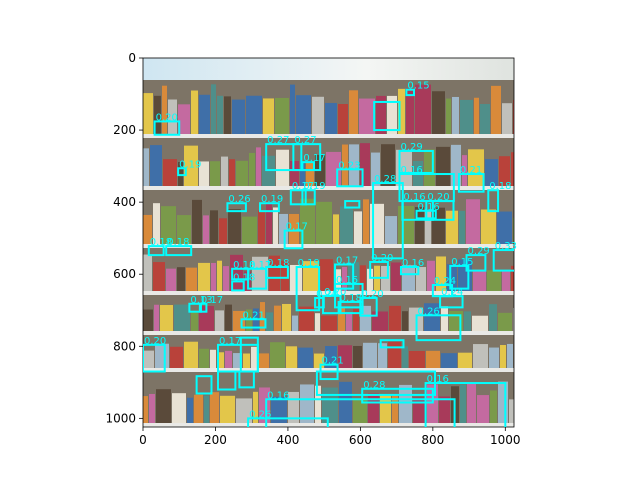 The width and height of the screenshot is (640, 480). I want to click on x-tick-label: 400, so click(287, 440).